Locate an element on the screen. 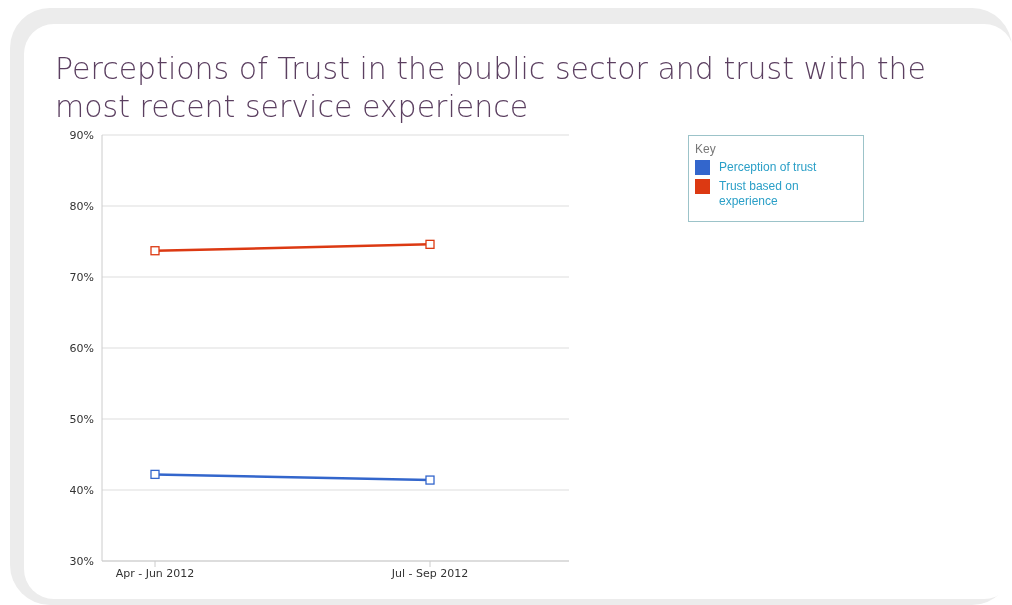 The image size is (1012, 605). legend-title: Key is located at coordinates (706, 149).